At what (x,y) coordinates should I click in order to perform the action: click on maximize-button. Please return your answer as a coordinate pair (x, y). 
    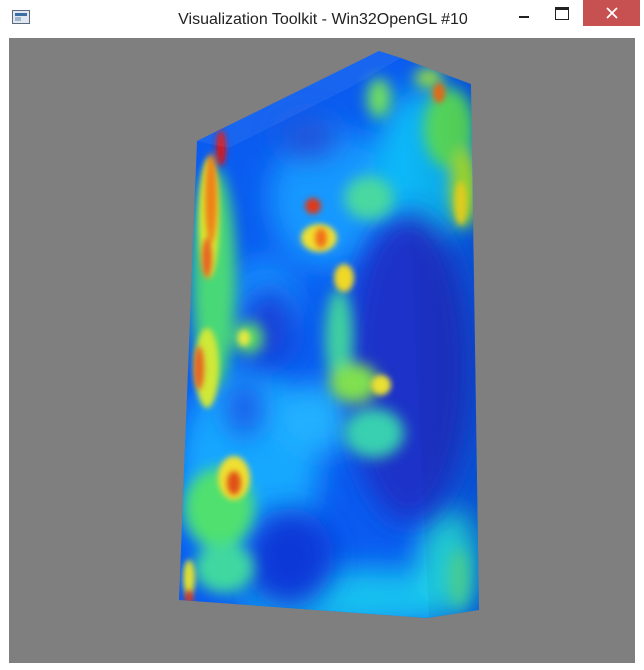
    Looking at the image, I should click on (562, 13).